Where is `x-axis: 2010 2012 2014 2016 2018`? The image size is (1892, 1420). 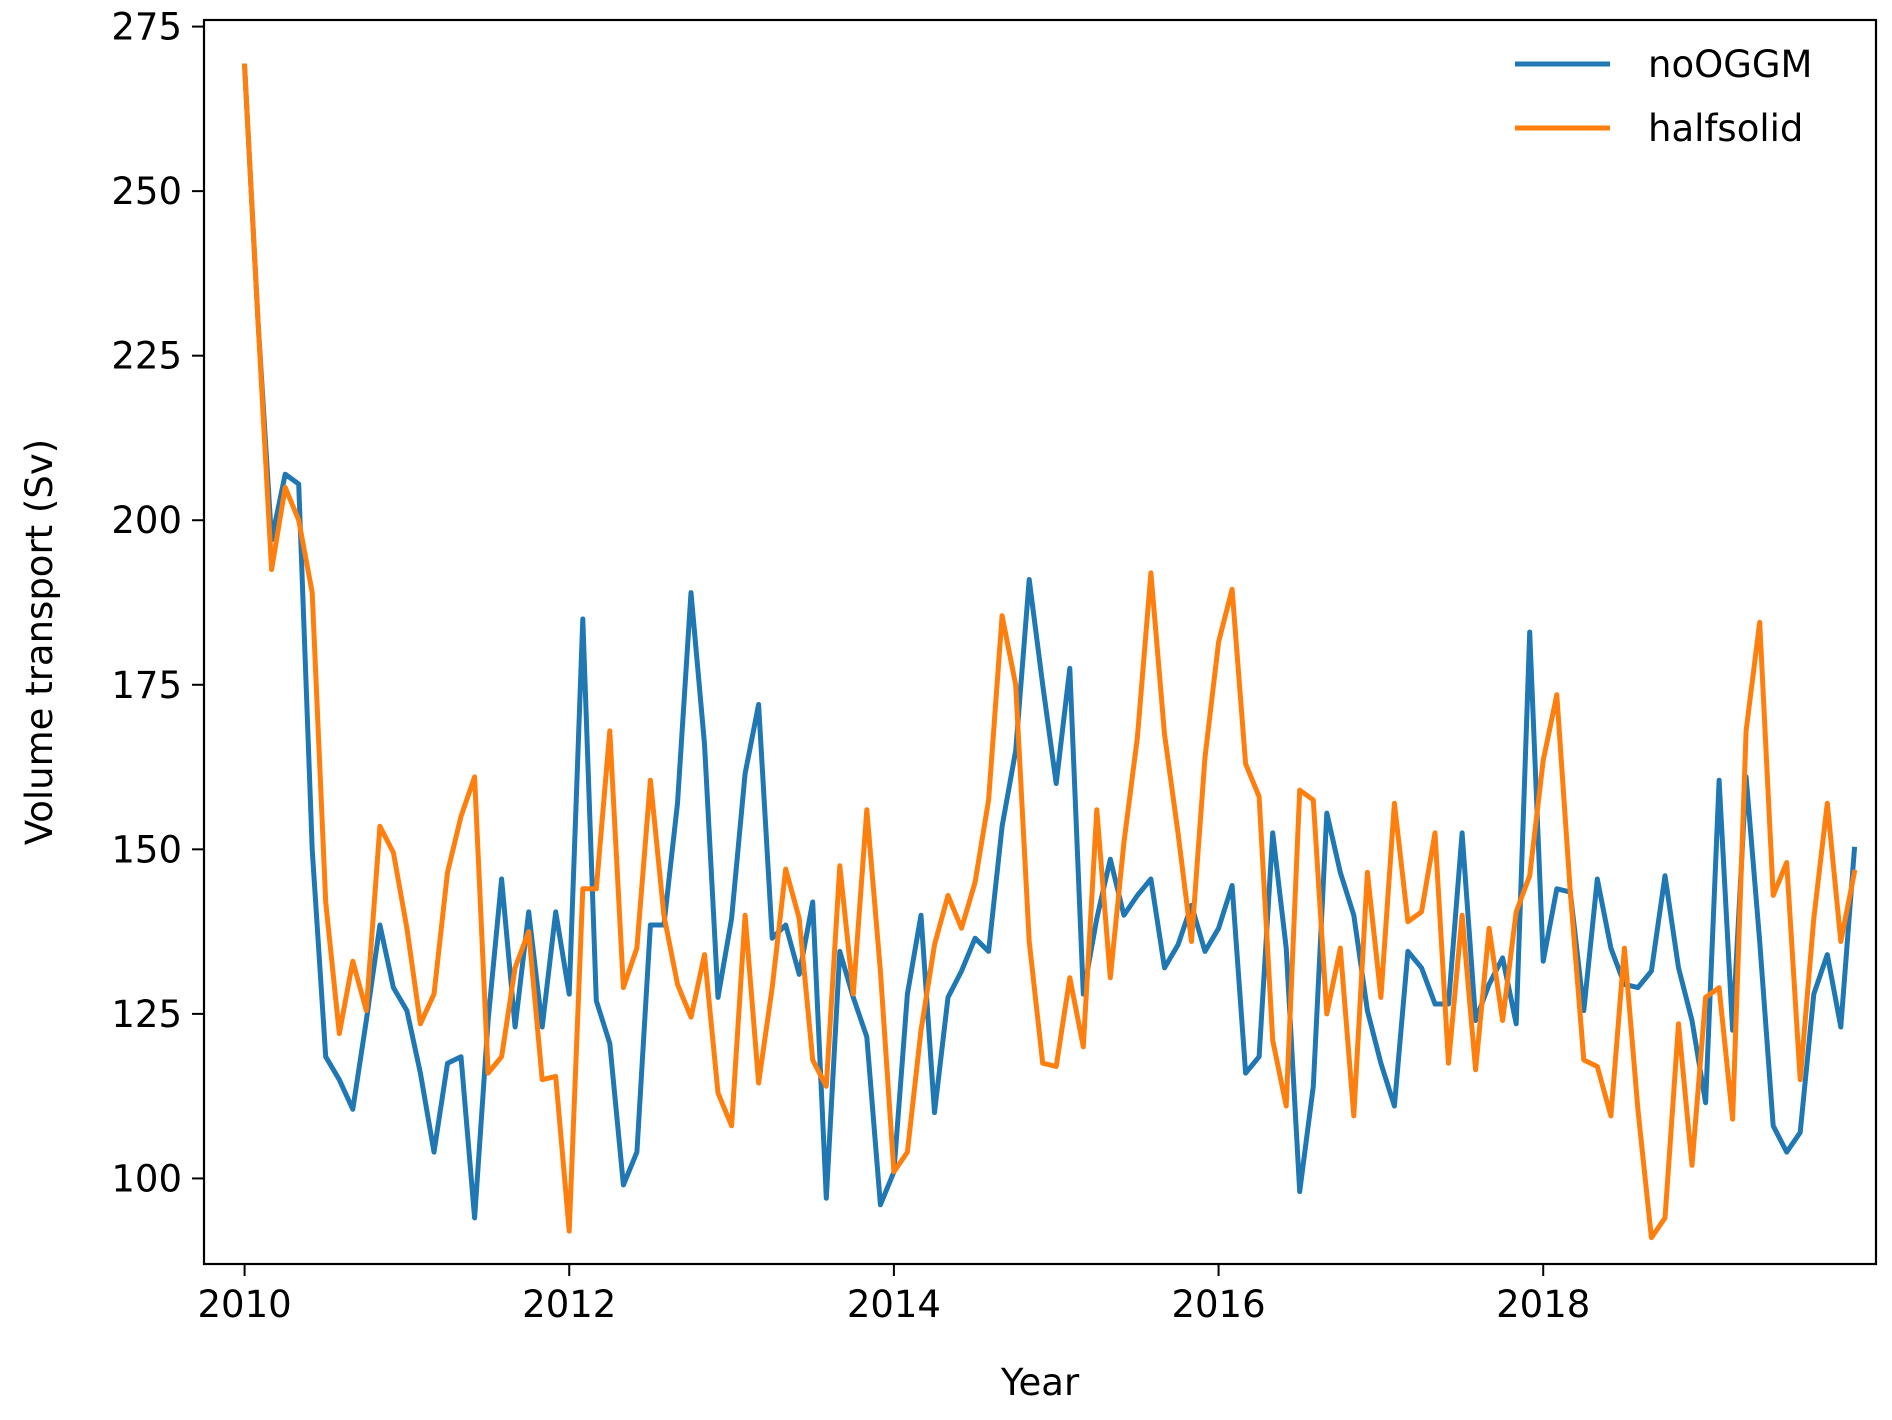
x-axis: 2010 2012 2014 2016 2018 is located at coordinates (893, 1295).